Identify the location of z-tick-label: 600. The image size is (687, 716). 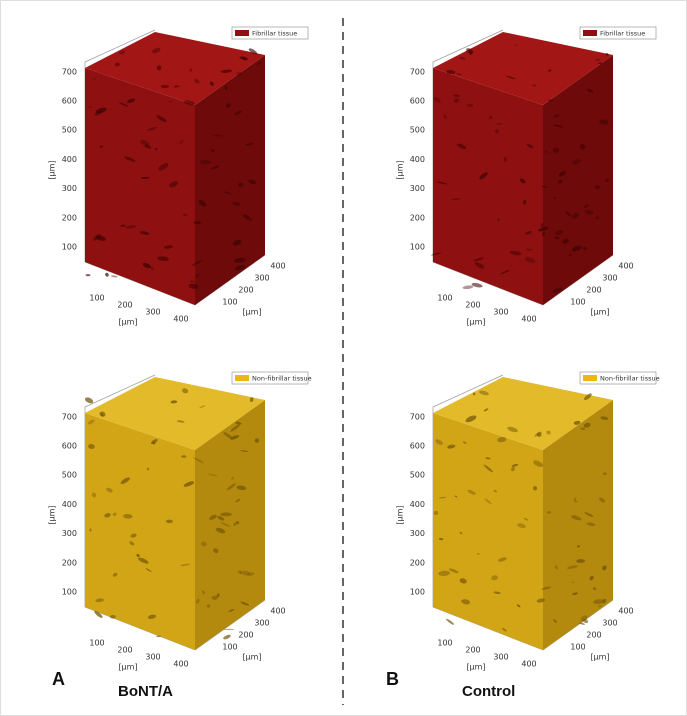
(417, 101).